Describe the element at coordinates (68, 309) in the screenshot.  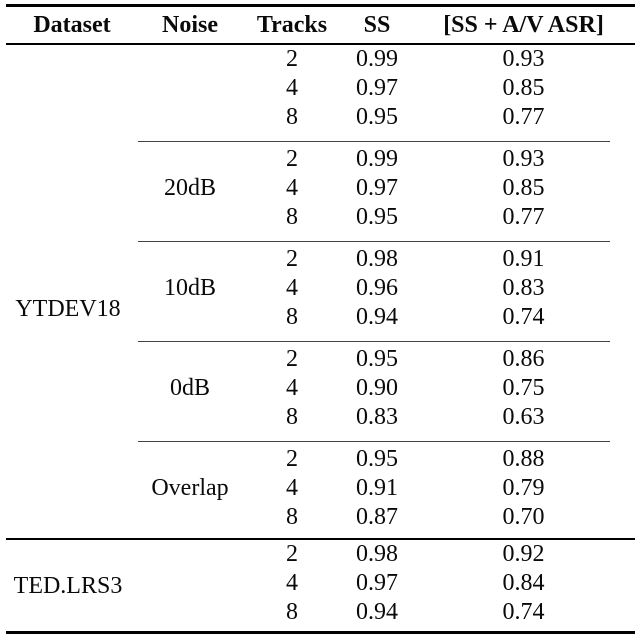
I see `dataset-label-ytdev18: YTDEV18` at that location.